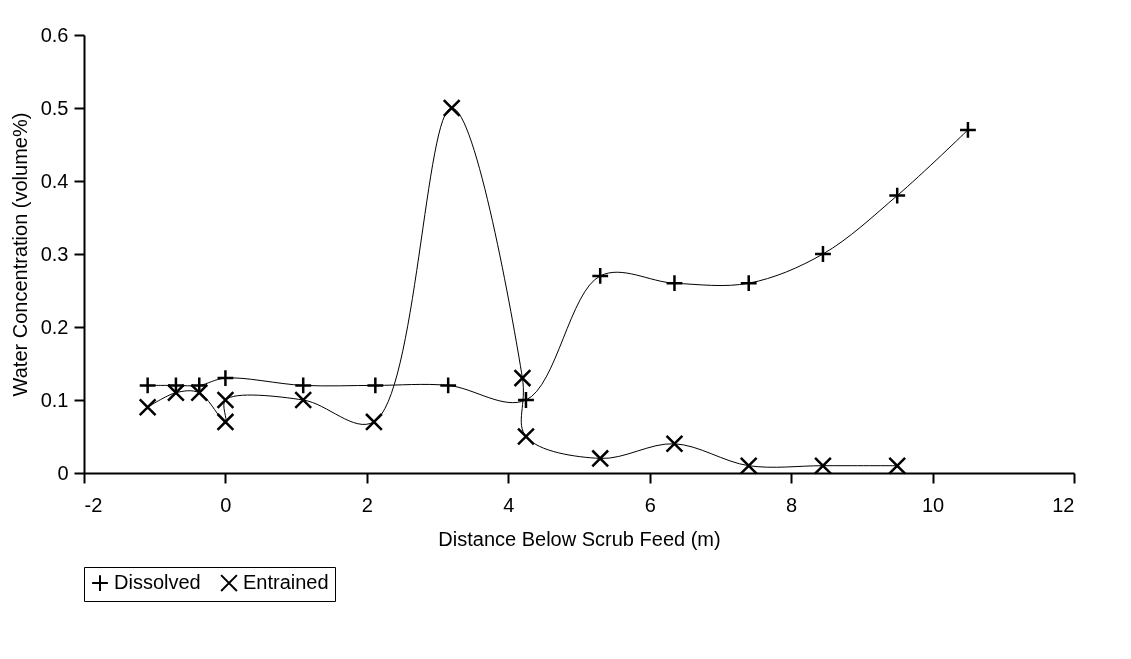 This screenshot has width=1131, height=659. What do you see at coordinates (933, 504) in the screenshot?
I see `x-tick-label: 10` at bounding box center [933, 504].